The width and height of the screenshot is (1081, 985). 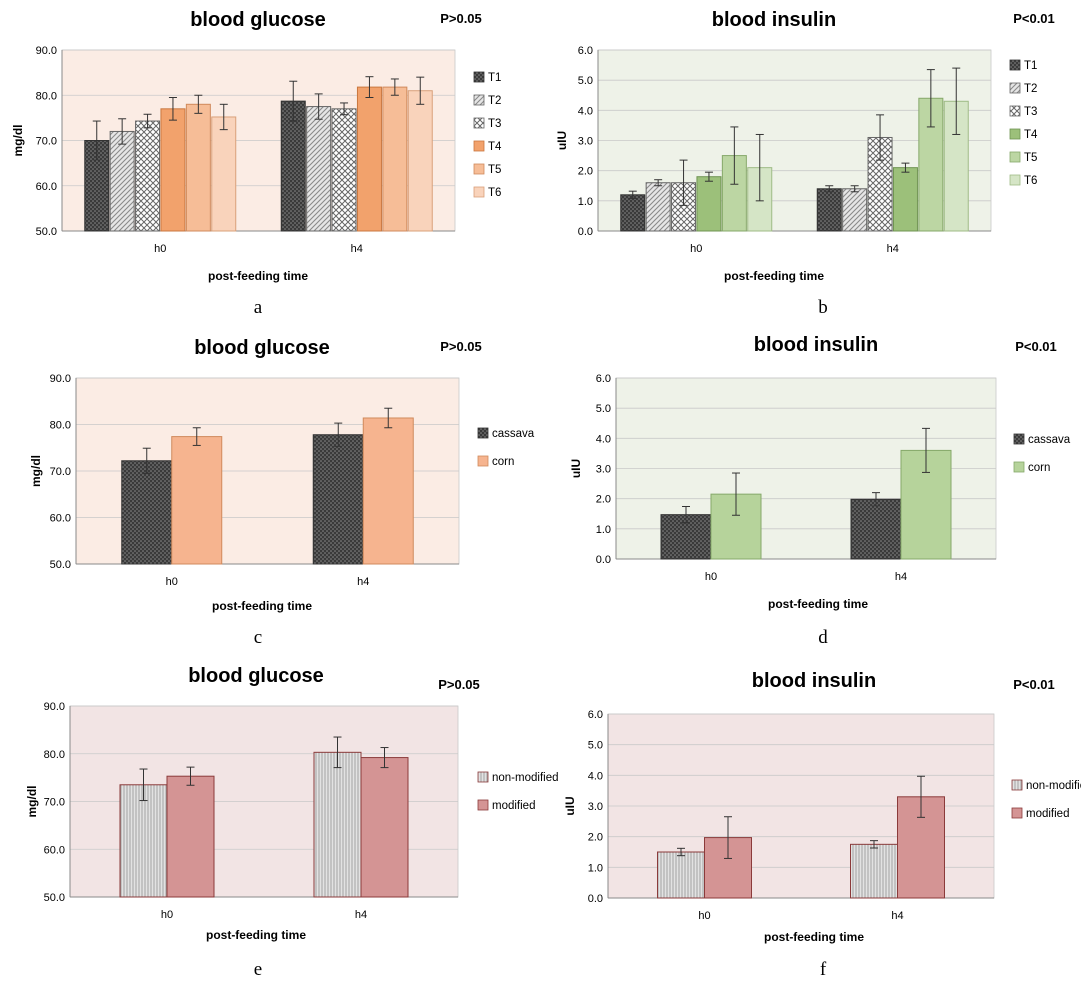 What do you see at coordinates (60, 565) in the screenshot?
I see `y-tick-label: 50.0` at bounding box center [60, 565].